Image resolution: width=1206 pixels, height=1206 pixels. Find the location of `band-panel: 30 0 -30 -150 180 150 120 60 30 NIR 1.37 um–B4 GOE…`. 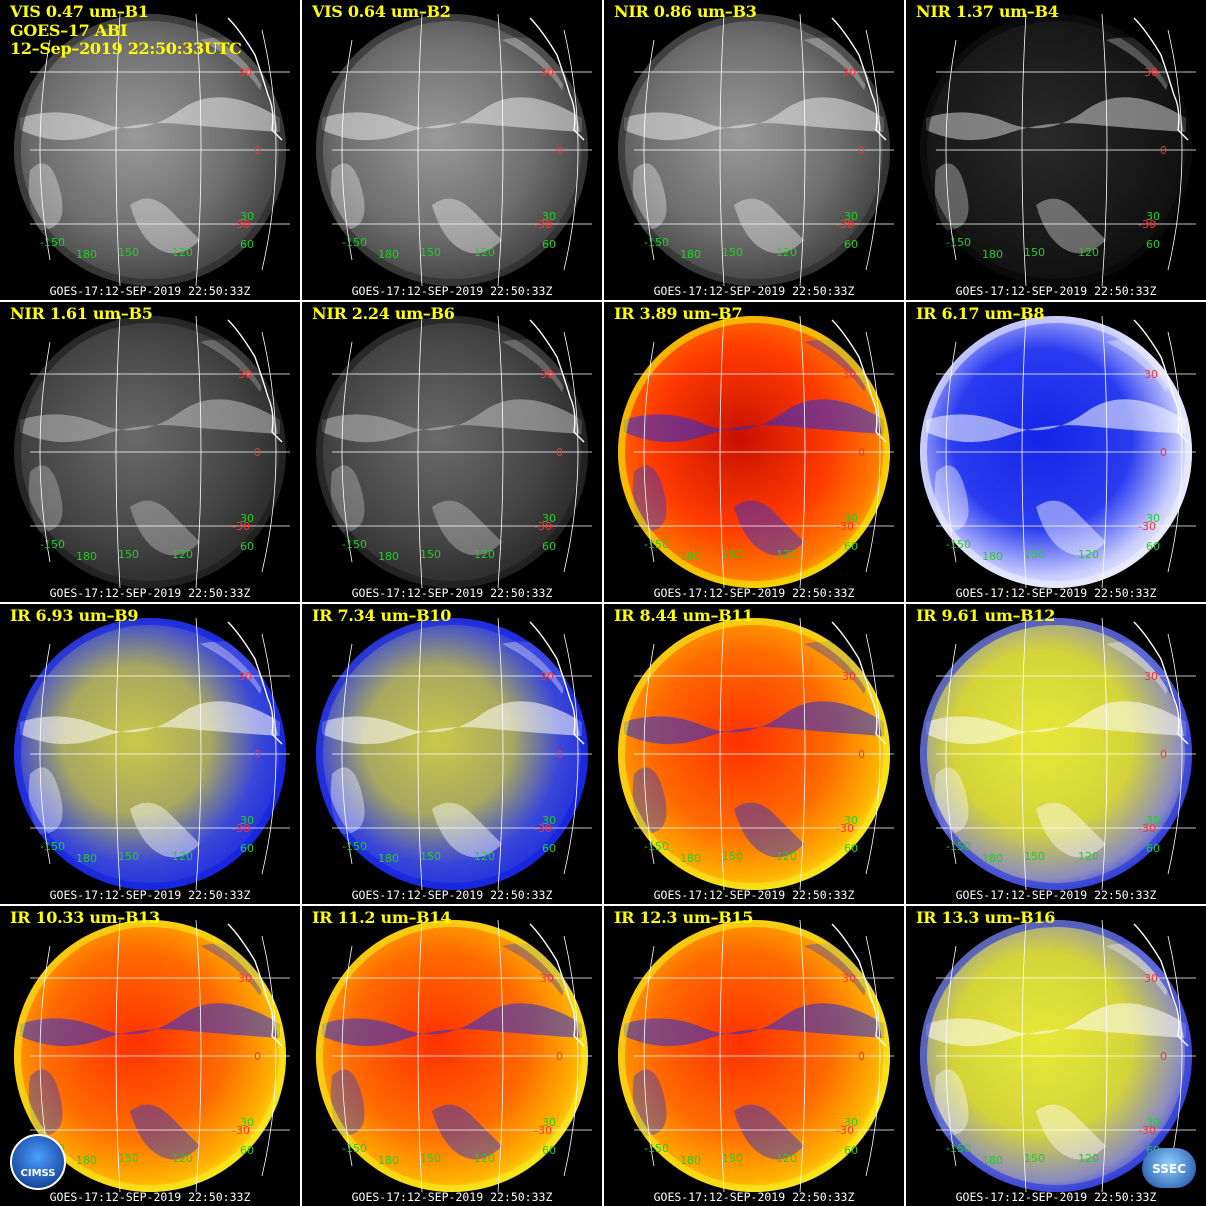

band-panel: 30 0 -30 -150 180 150 120 60 30 NIR 1.37 um–B4 GOE… is located at coordinates (1056, 150).